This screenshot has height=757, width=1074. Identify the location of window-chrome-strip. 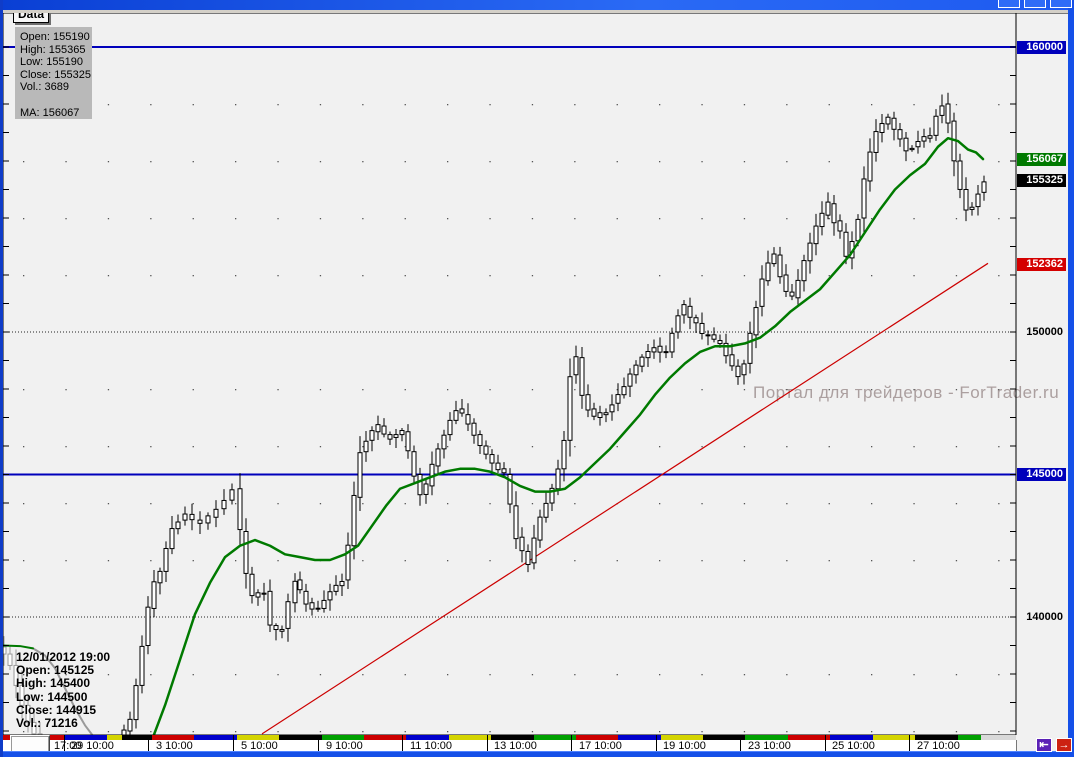
(537, 11).